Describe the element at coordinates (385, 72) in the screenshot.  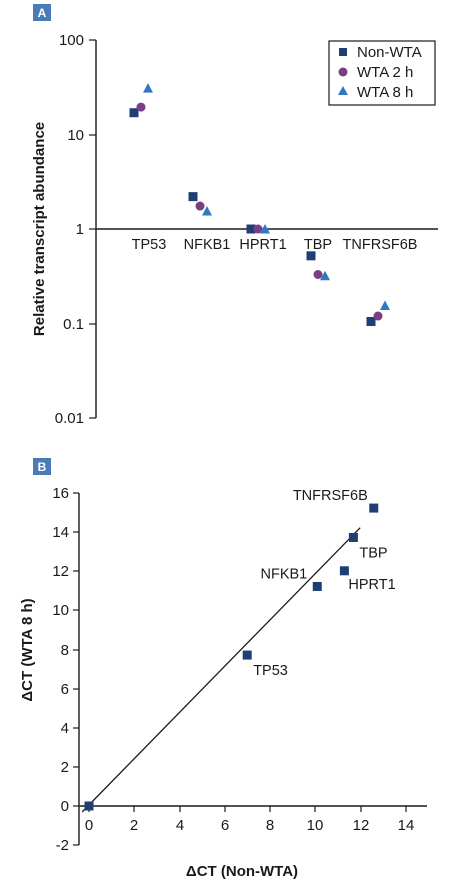
I see `legend-entry-wta-2h: WTA 2 h` at that location.